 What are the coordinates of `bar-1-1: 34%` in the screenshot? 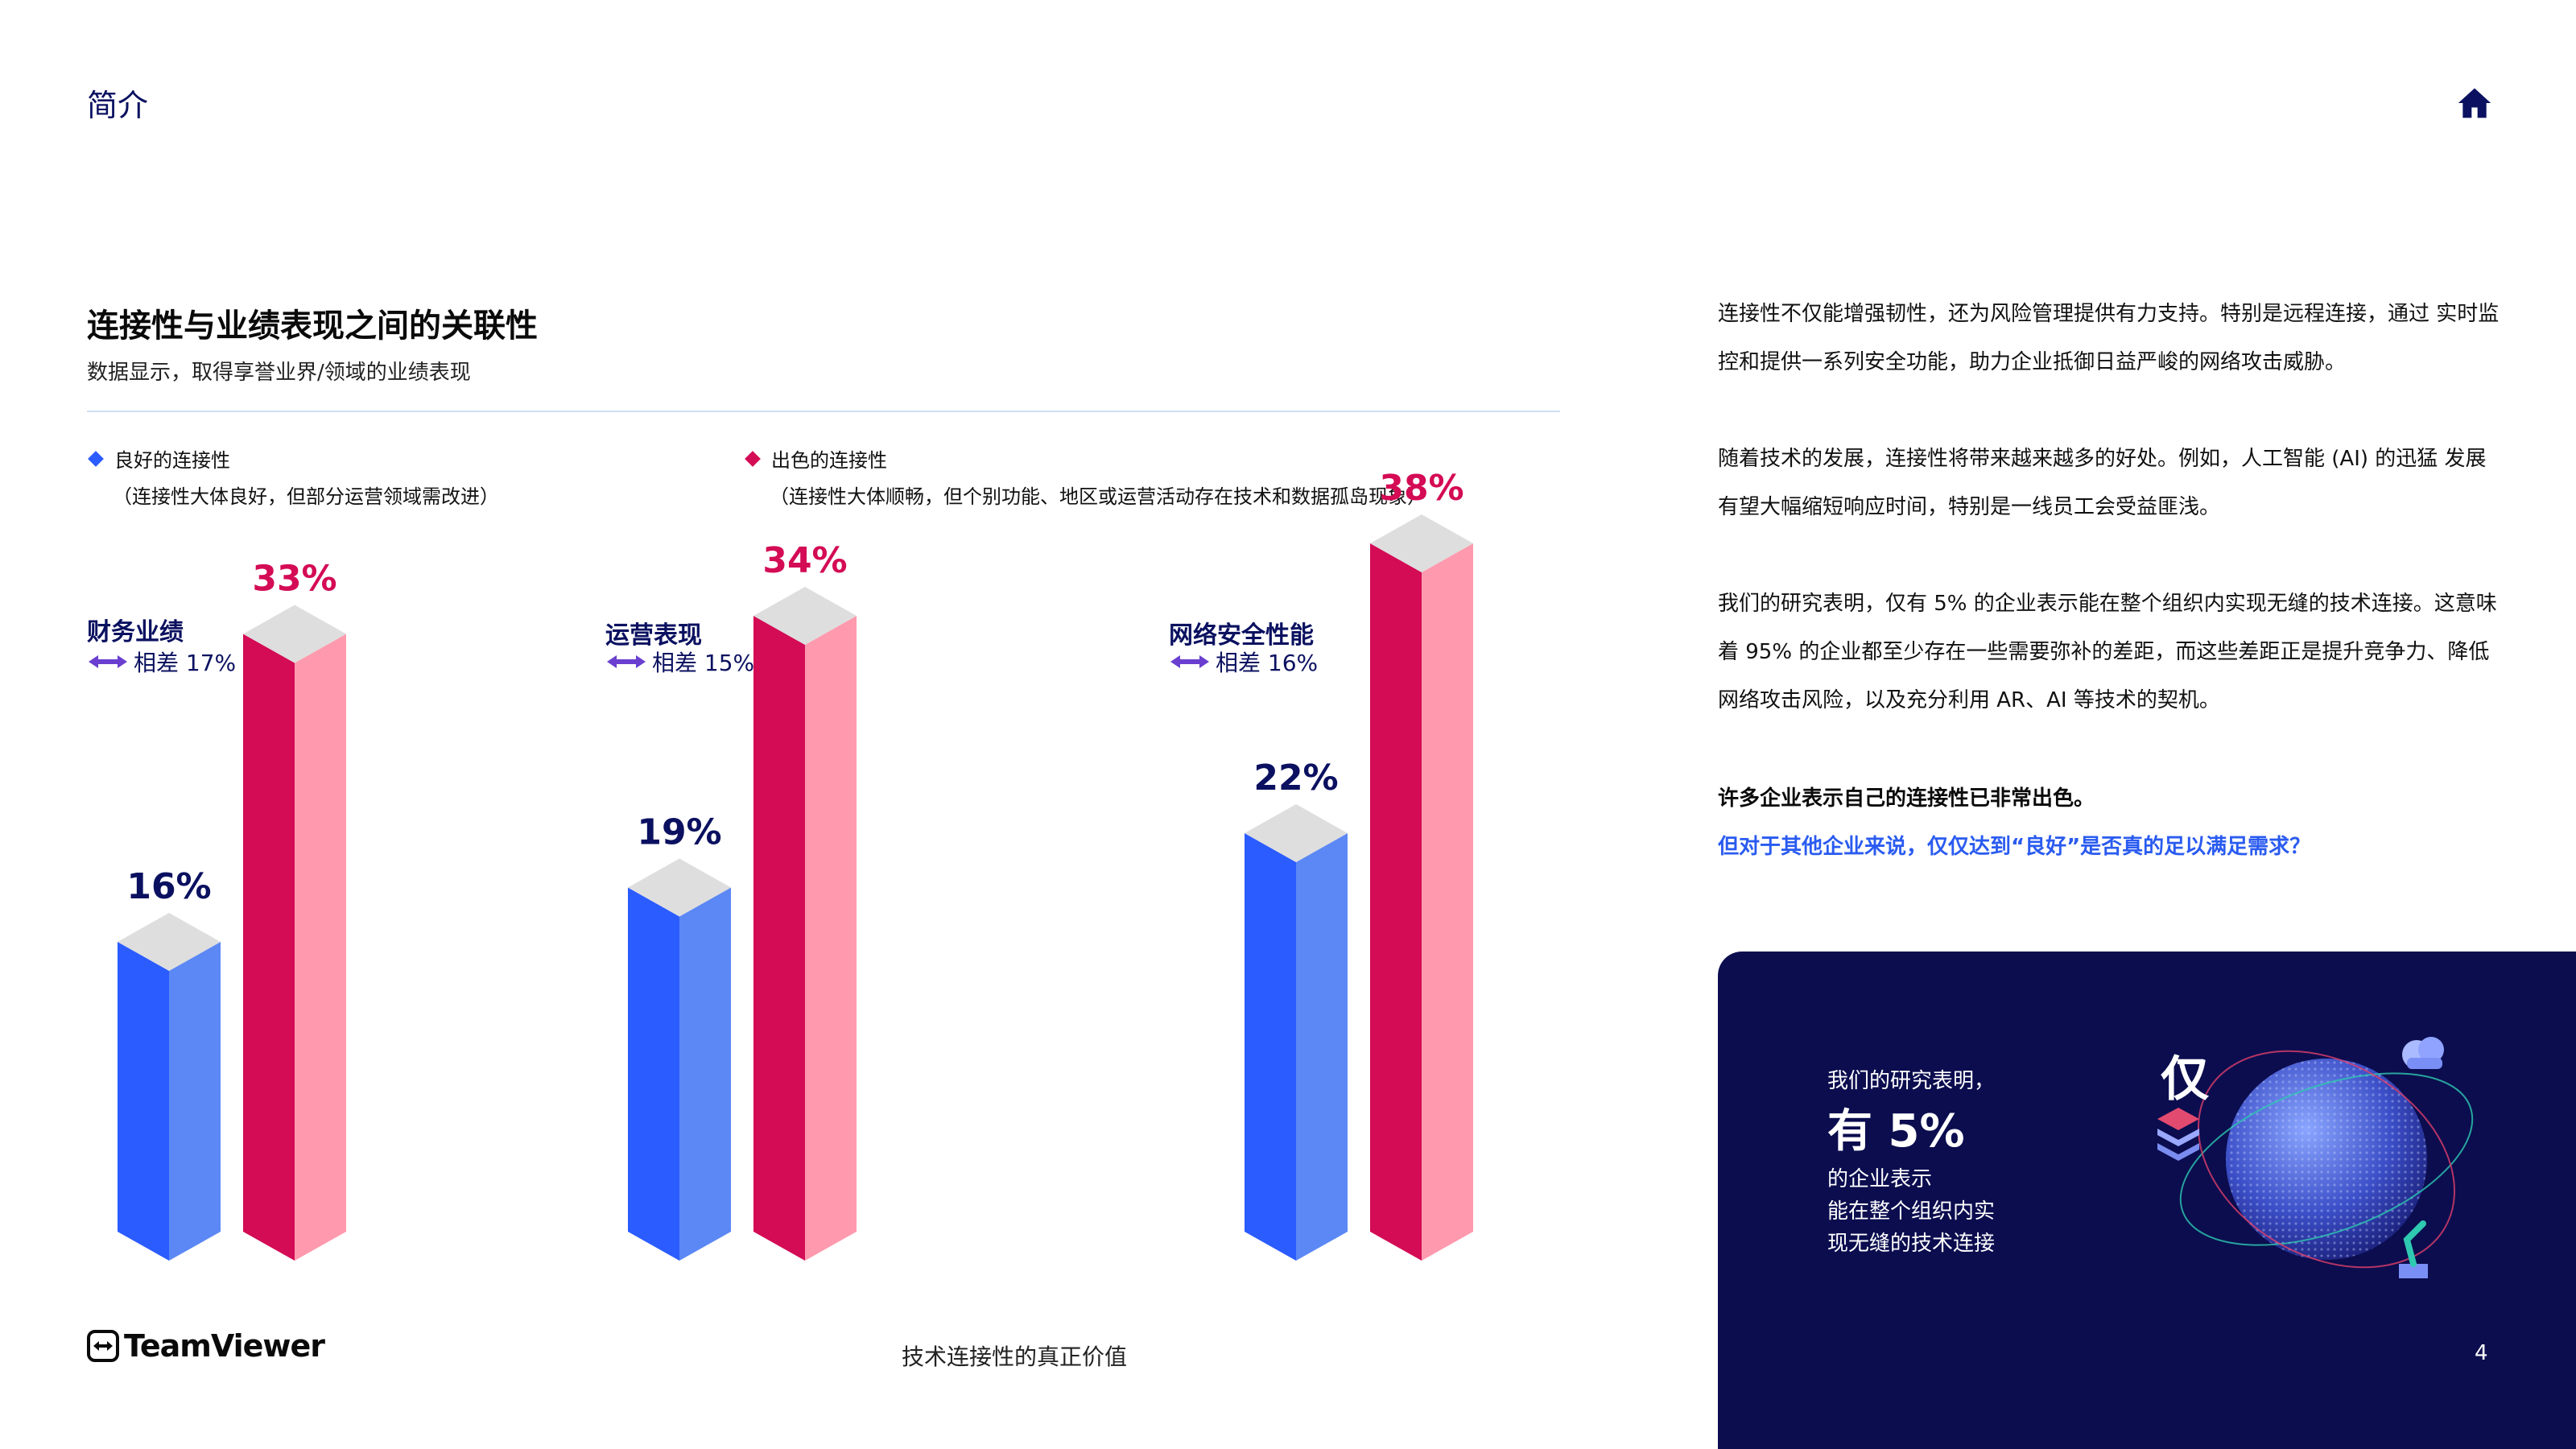 It's located at (805, 900).